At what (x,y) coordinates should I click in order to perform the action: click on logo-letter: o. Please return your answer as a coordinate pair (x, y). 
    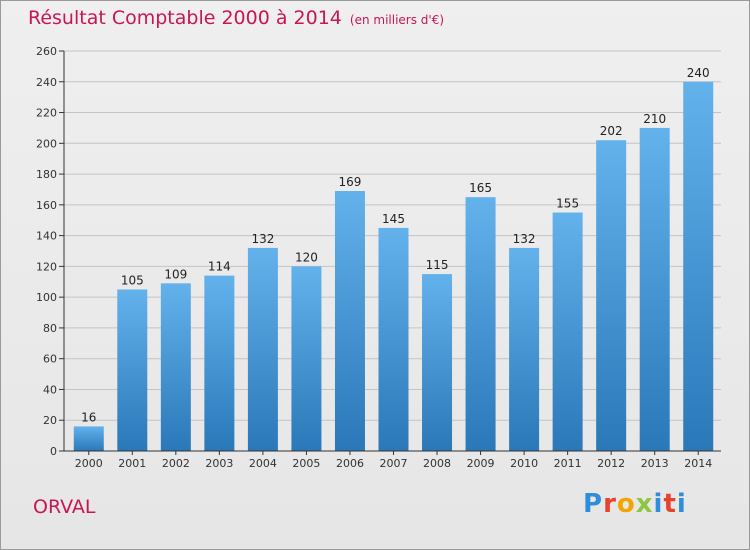
    Looking at the image, I should click on (626, 504).